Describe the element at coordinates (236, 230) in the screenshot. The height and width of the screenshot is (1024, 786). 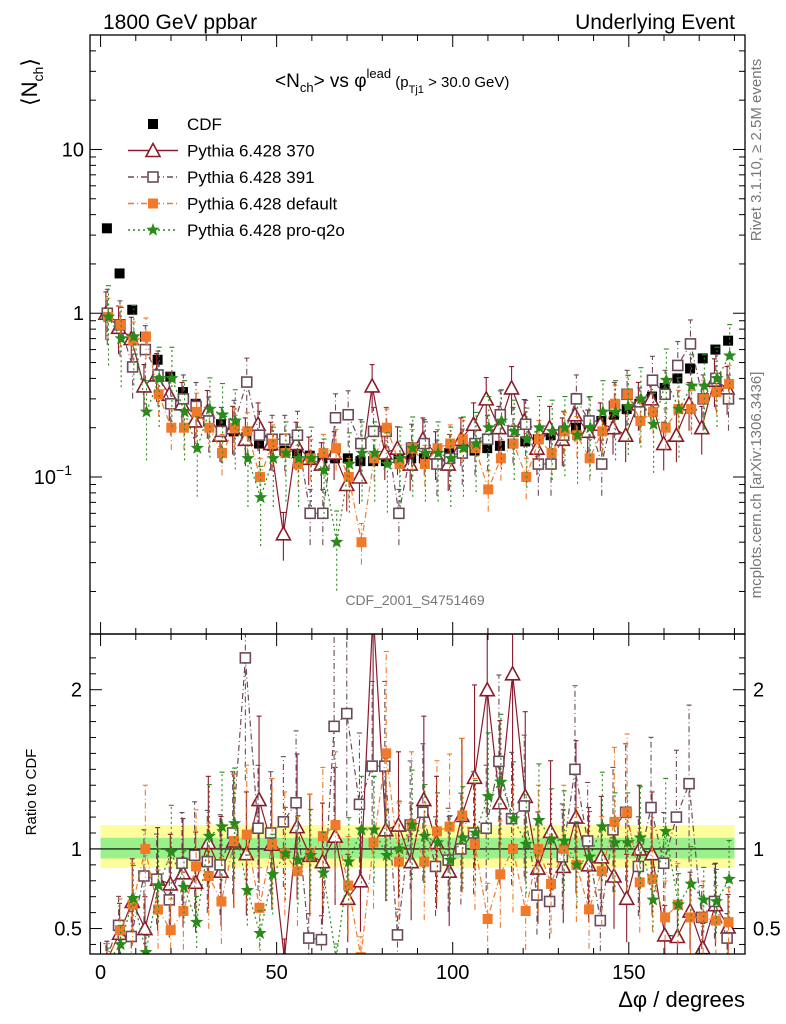
I see `legend-item: Pythia 6.428 pro-q2o` at that location.